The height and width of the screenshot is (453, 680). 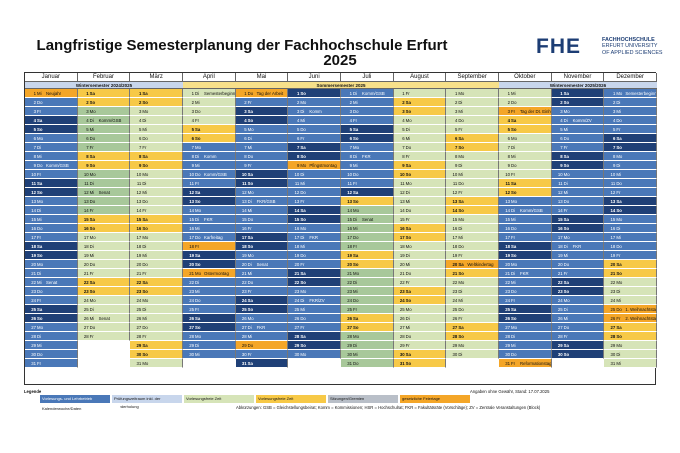 What do you see at coordinates (244, 318) in the screenshot?
I see `day-number: 26` at bounding box center [244, 318].